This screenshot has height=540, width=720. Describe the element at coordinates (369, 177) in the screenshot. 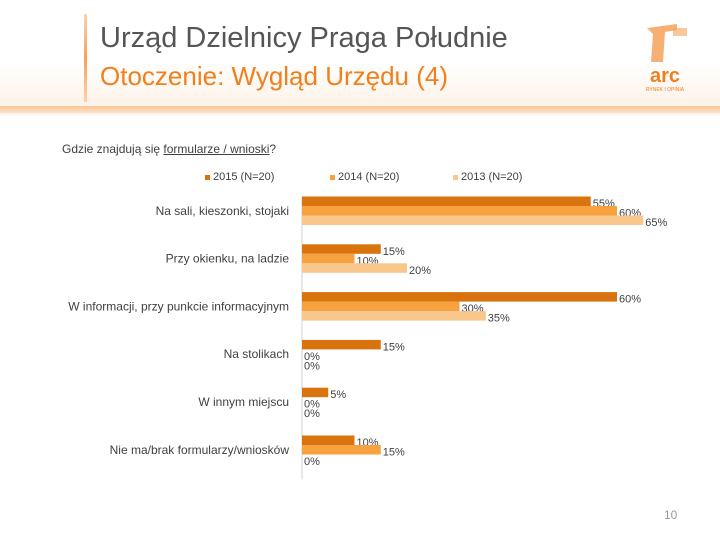

I see `legend-label-2014: 2014 (N=20)` at that location.